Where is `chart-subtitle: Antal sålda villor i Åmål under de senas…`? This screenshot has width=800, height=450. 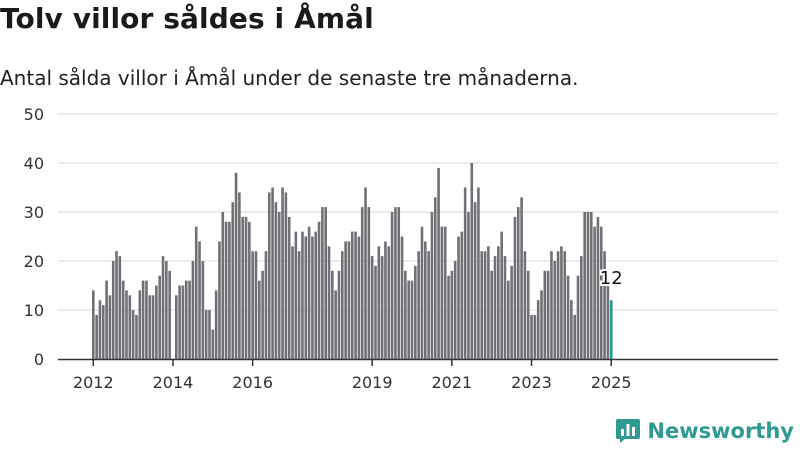 chart-subtitle: Antal sålda villor i Åmål under de senas… is located at coordinates (289, 78).